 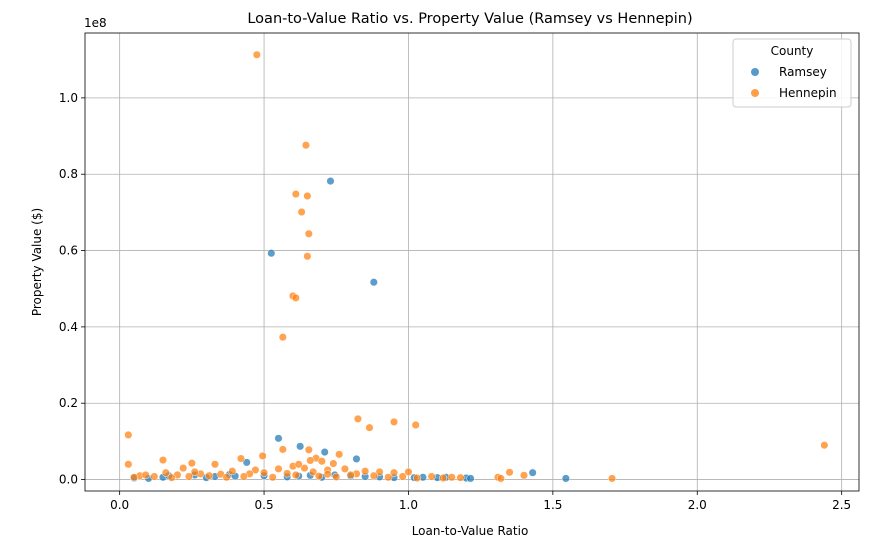 I want to click on x-tick-label: 0.0, so click(x=119, y=505).